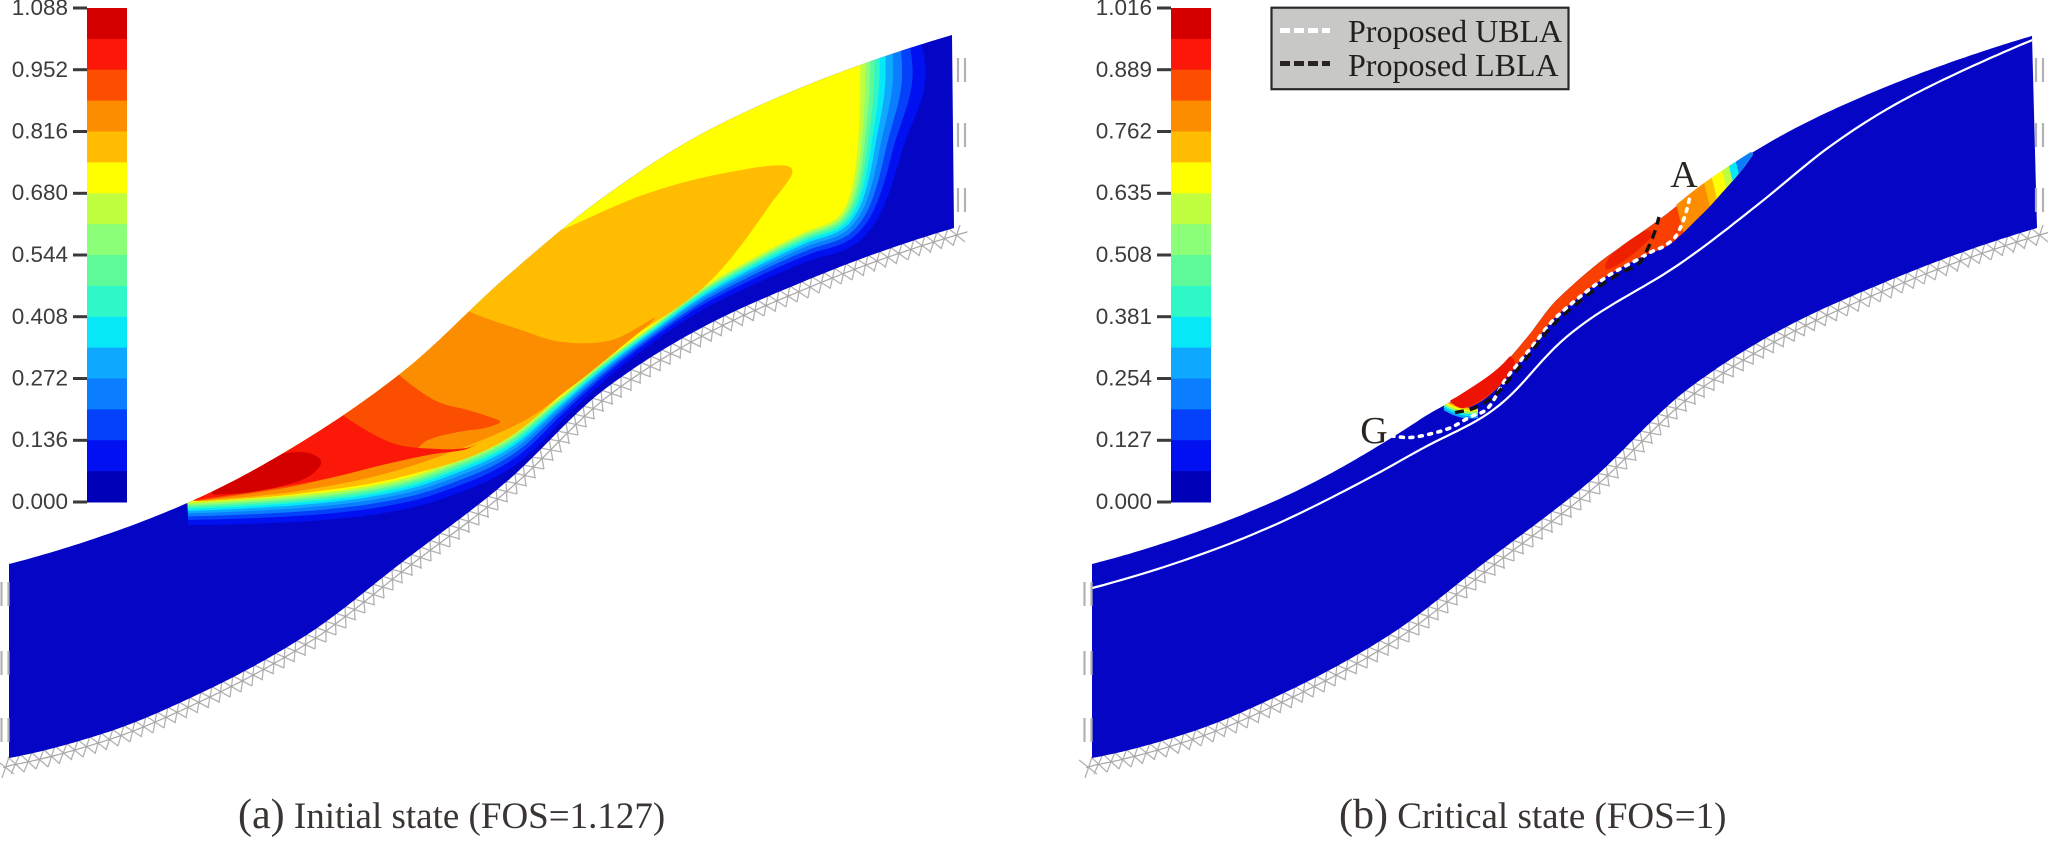 This screenshot has width=2048, height=844. What do you see at coordinates (1373, 431) in the screenshot?
I see `svg-text: G` at bounding box center [1373, 431].